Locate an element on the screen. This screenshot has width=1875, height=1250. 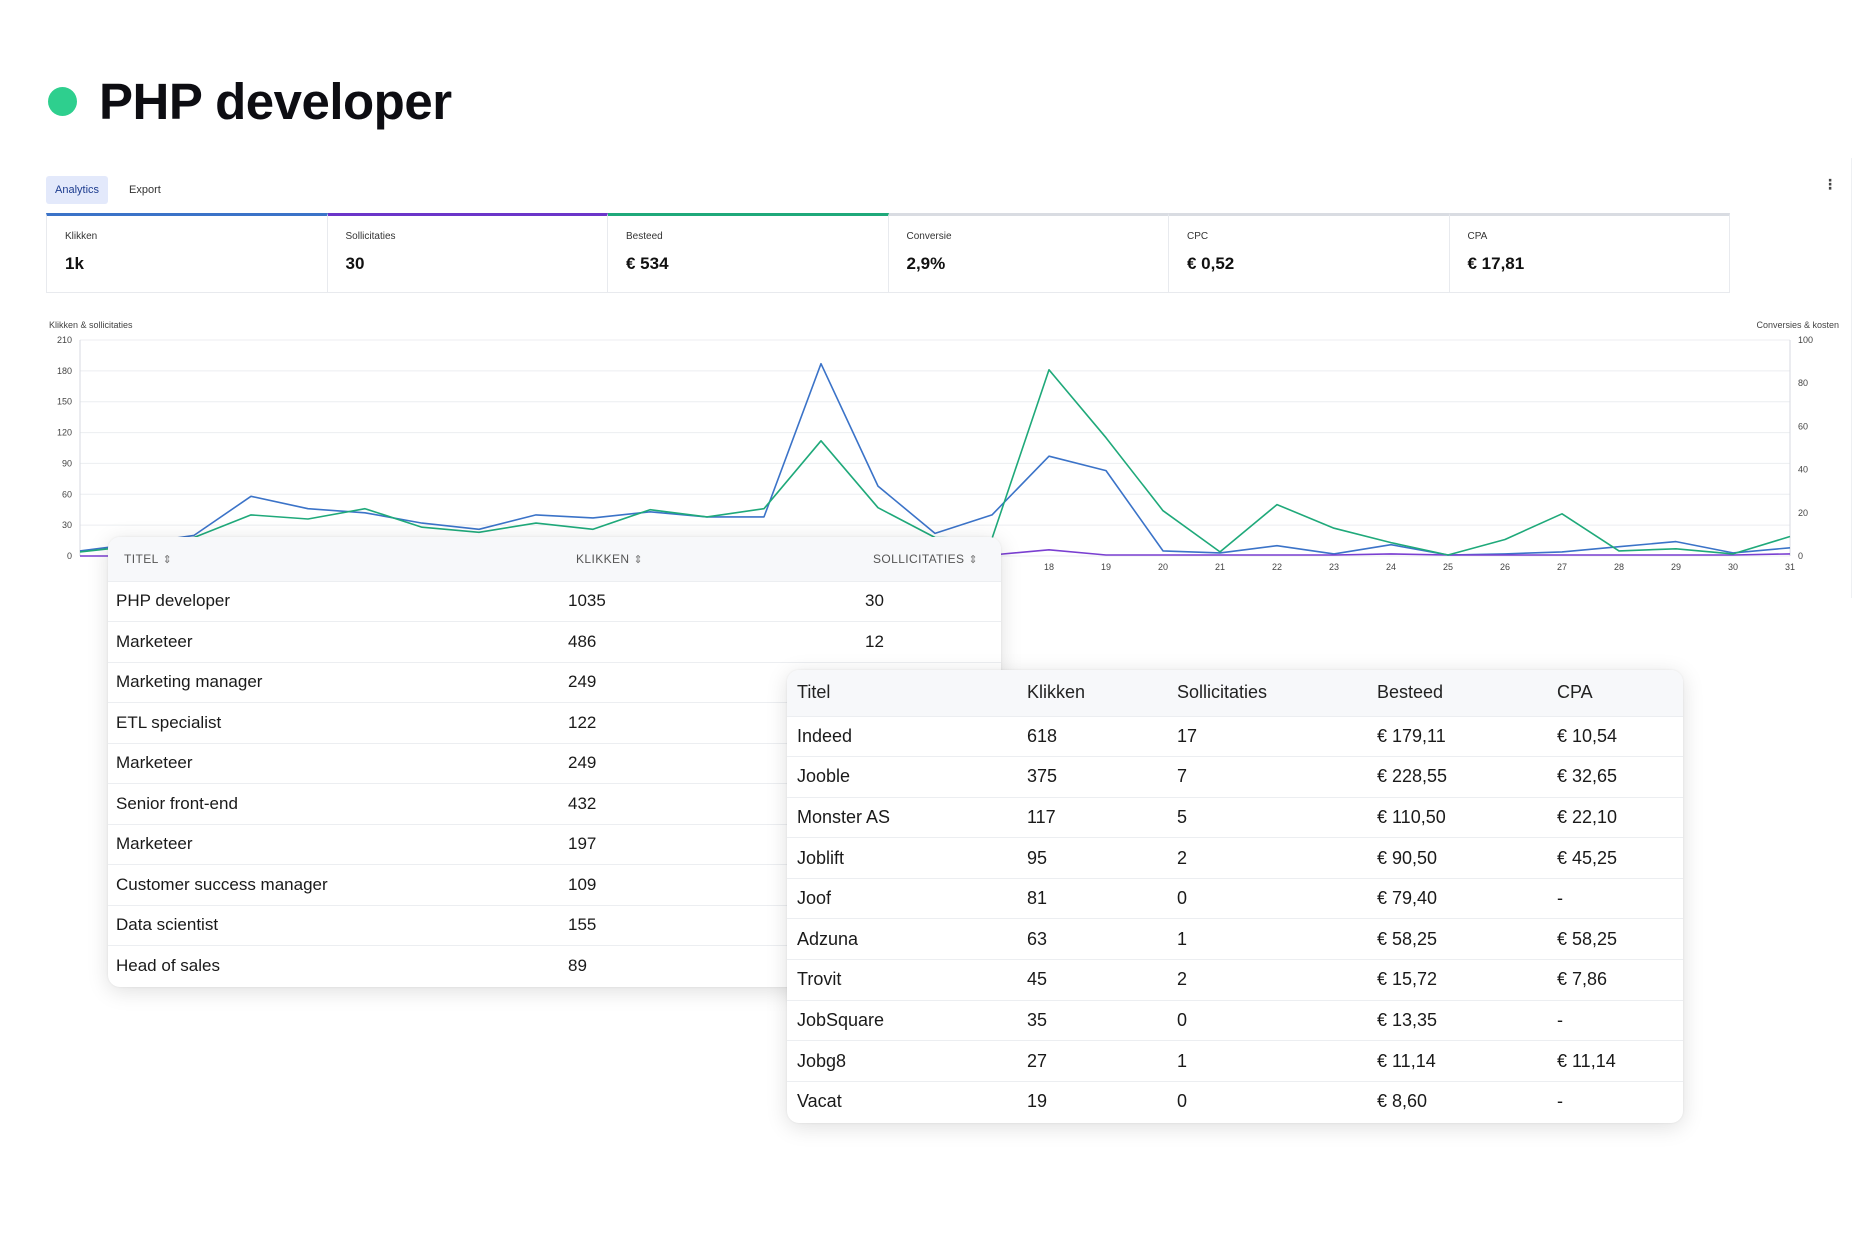
table-cell: € 90,50 is located at coordinates (1407, 857).